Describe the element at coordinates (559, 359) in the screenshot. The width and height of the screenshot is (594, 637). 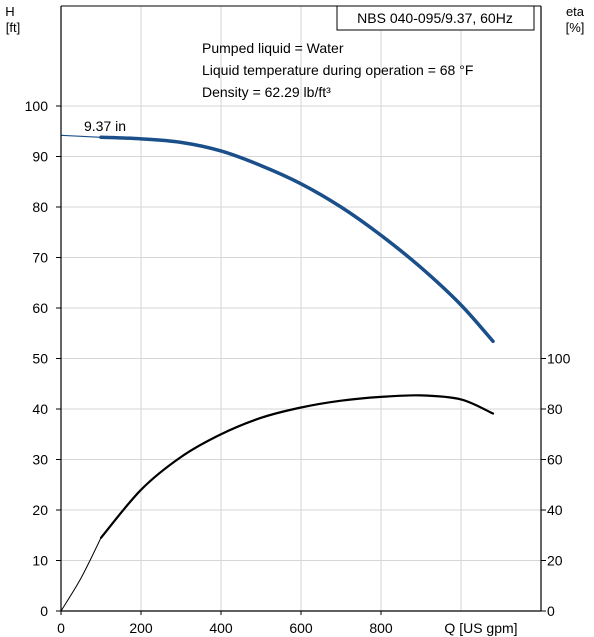
I see `y-right-tick-label: 100` at that location.